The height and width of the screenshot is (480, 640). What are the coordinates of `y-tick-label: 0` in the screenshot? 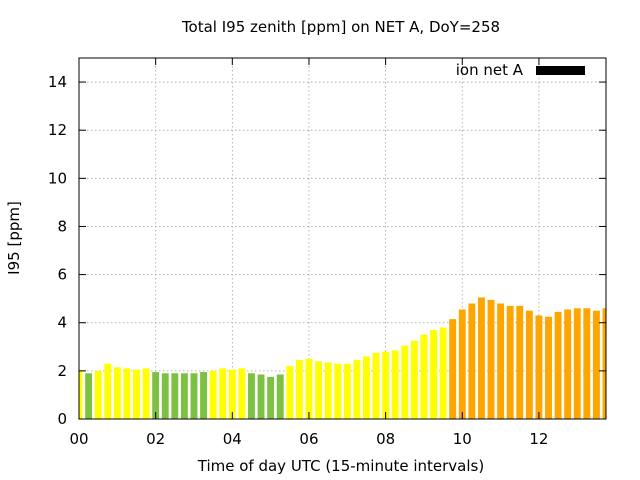 It's located at (62, 419).